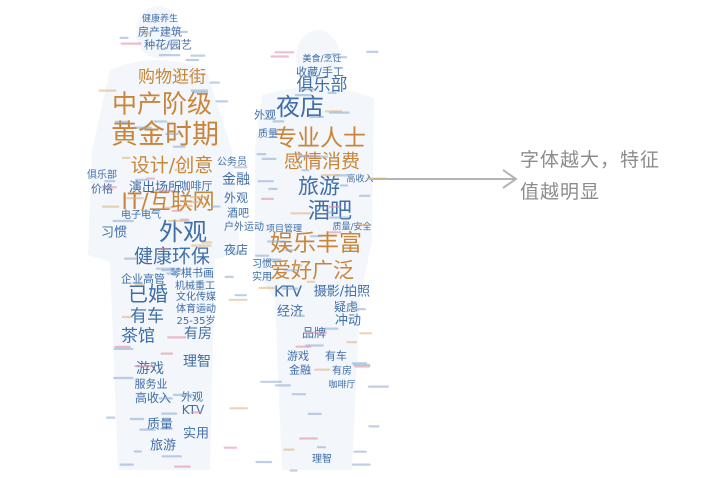 The width and height of the screenshot is (720, 478). I want to click on word-left-14: 理智, so click(197, 362).